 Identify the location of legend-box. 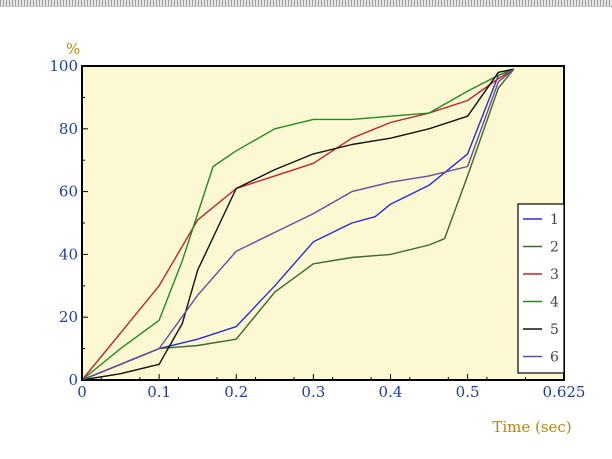
(541, 288).